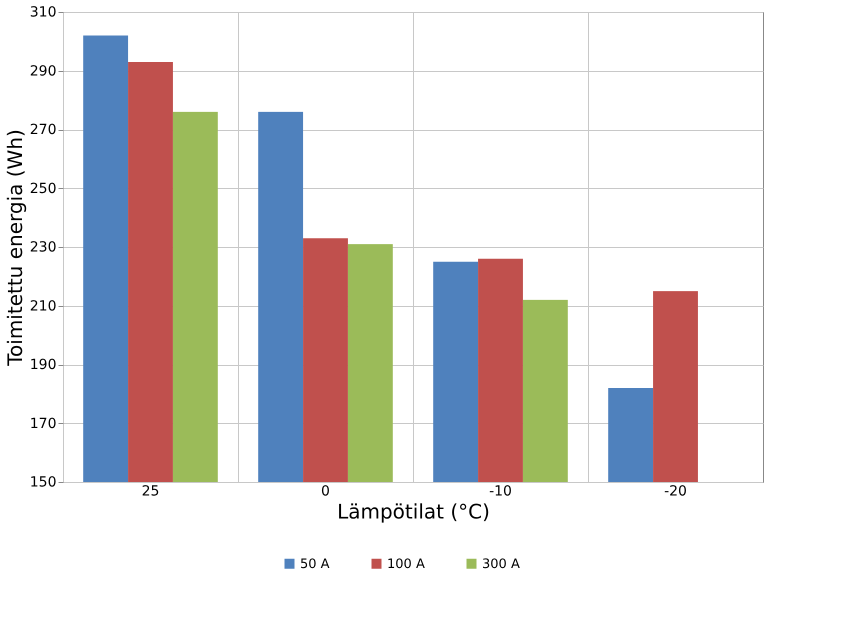 This screenshot has height=623, width=862. Describe the element at coordinates (14, 248) in the screenshot. I see `y-axis-title: Toimitettu energia (Wh)` at that location.